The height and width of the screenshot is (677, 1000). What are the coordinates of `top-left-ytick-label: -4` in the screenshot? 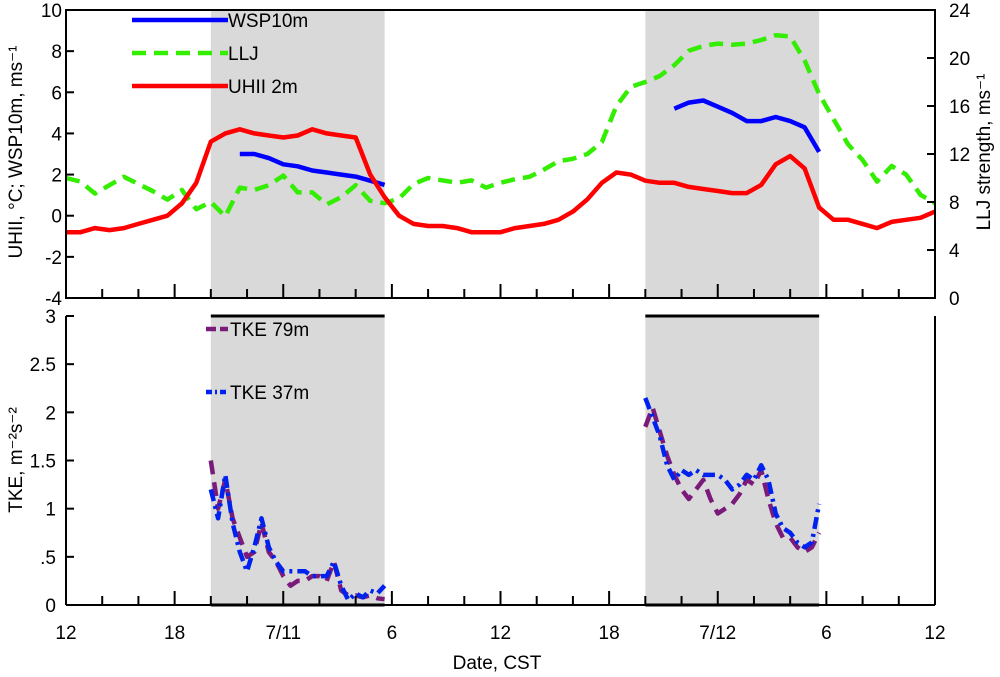 It's located at (53, 299).